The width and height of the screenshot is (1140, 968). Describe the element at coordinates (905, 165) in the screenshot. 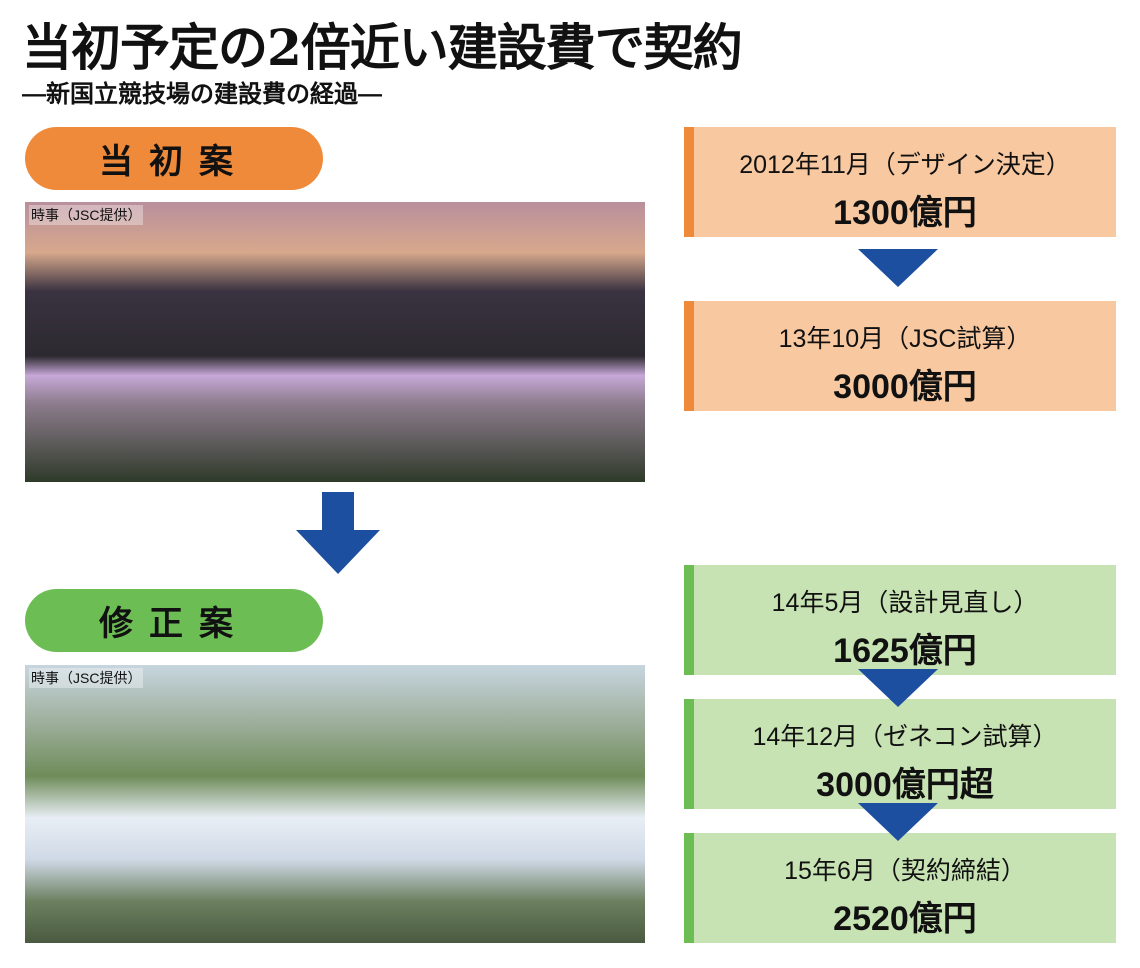

I see `timeline-date: 2012年11月（デザイン決定）` at that location.